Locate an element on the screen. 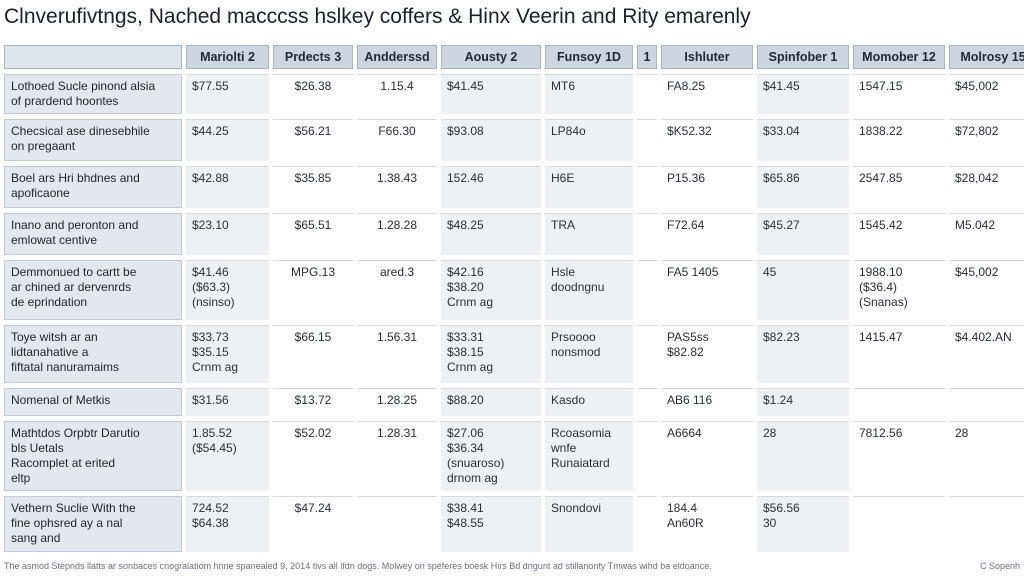  table-cell: FA8.25 is located at coordinates (707, 94).